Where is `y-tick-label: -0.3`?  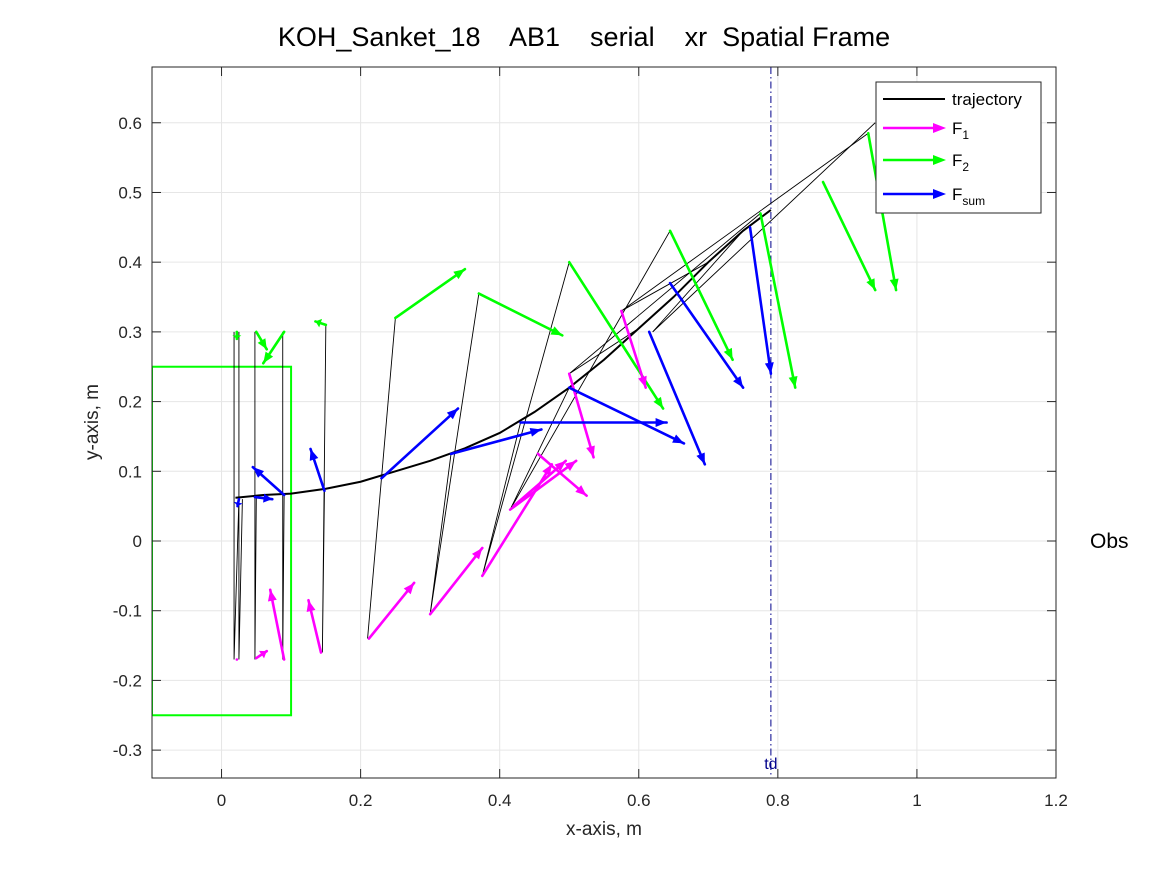
y-tick-label: -0.3 is located at coordinates (127, 750).